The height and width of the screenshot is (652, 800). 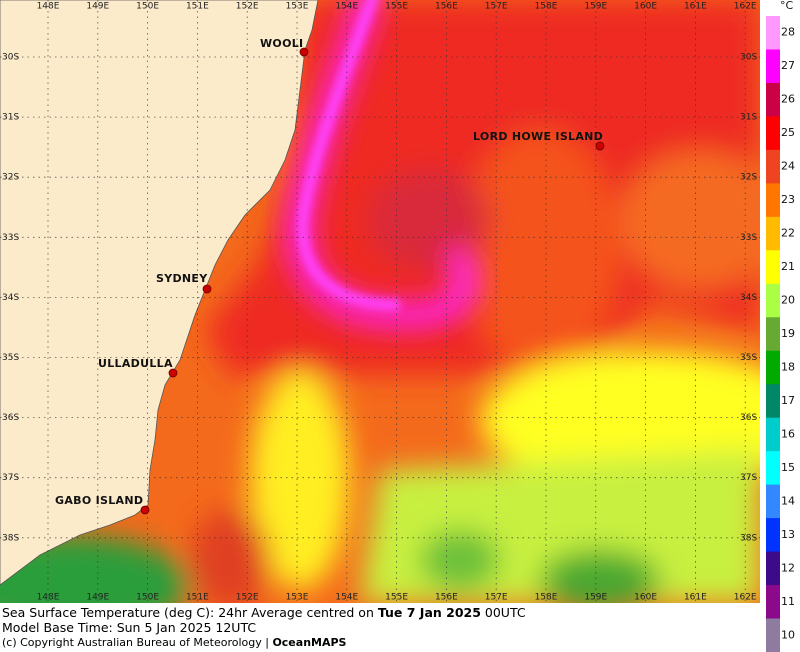 What do you see at coordinates (788, 65) in the screenshot?
I see `colorbar-label: 27` at bounding box center [788, 65].